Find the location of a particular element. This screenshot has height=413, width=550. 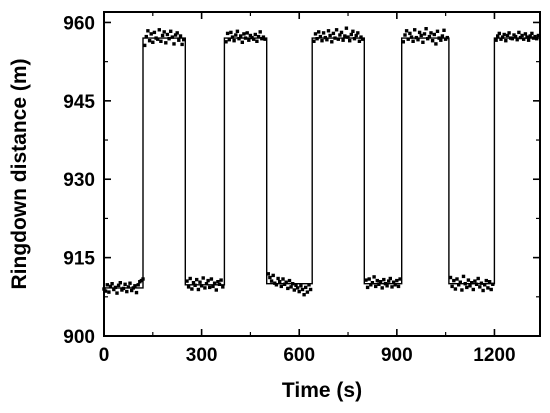

y-tick-label: 900 is located at coordinates (79, 337).